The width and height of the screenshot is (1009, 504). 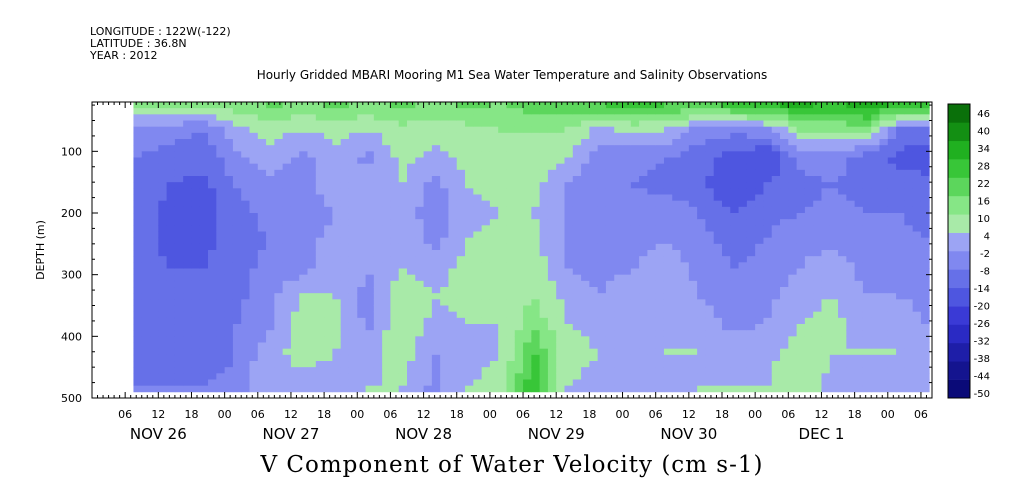 What do you see at coordinates (959, 205) in the screenshot?
I see `colorbar-swatch` at bounding box center [959, 205].